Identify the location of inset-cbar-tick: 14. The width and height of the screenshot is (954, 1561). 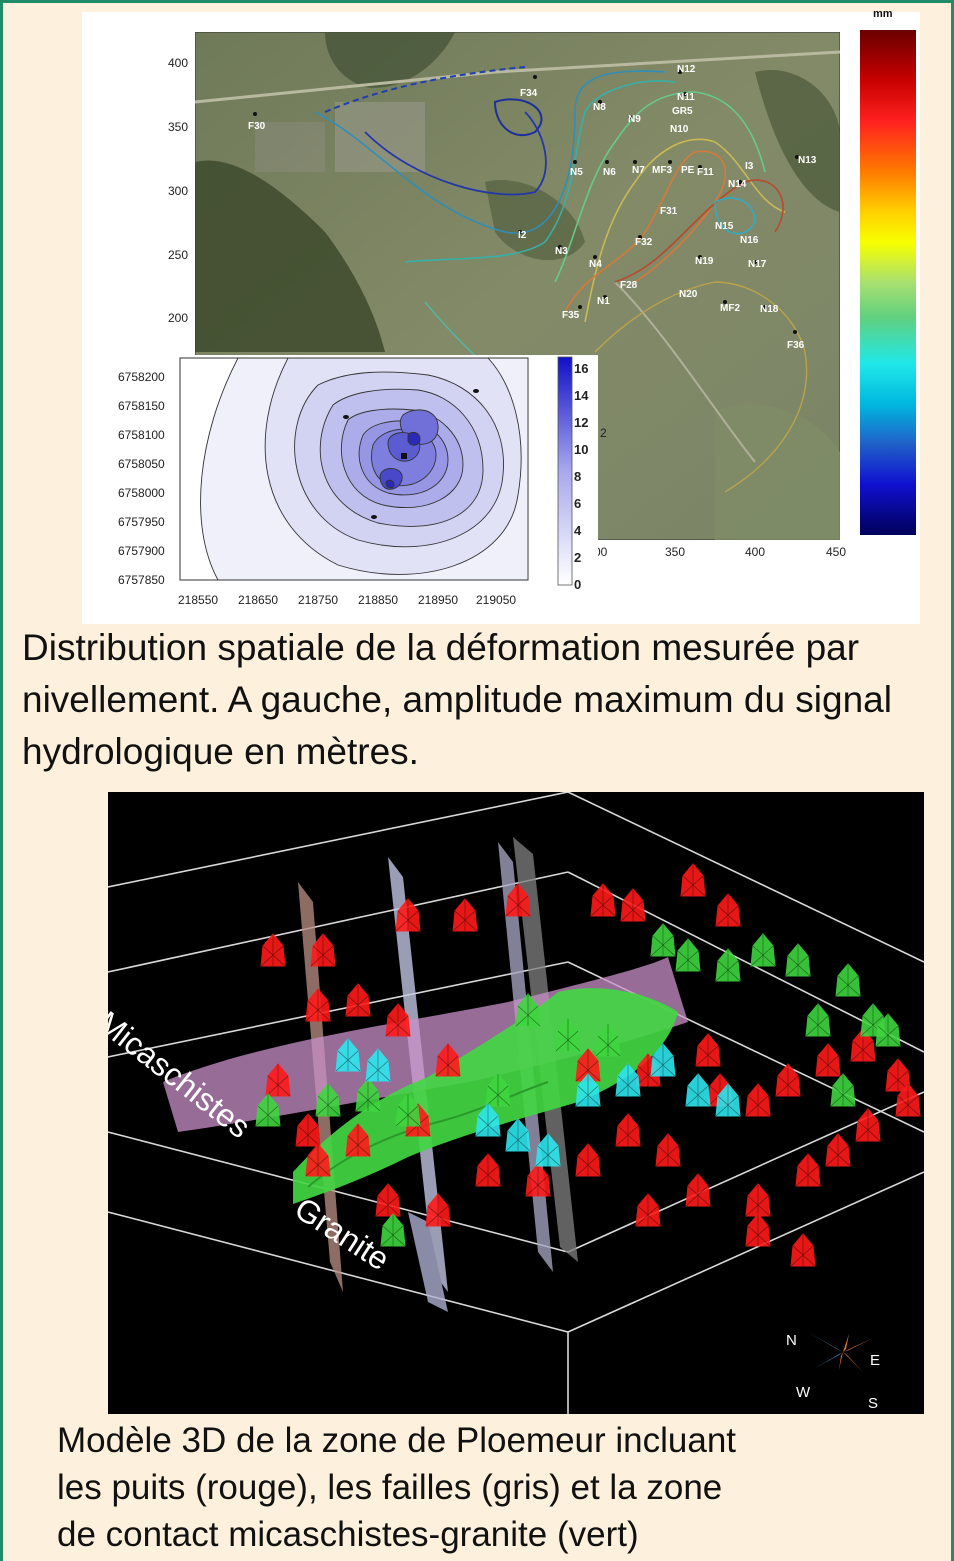
(581, 395).